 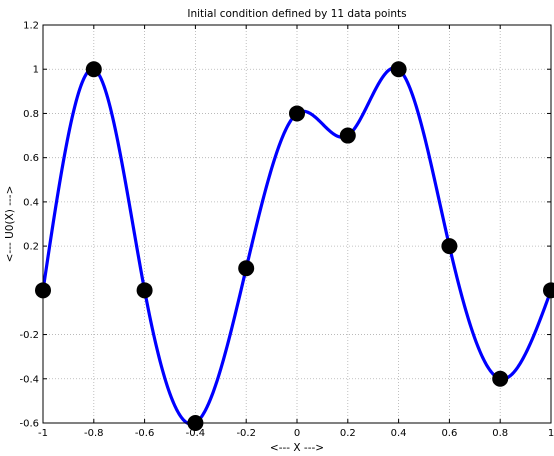 I want to click on x-tick-label: 0.4, so click(x=399, y=433).